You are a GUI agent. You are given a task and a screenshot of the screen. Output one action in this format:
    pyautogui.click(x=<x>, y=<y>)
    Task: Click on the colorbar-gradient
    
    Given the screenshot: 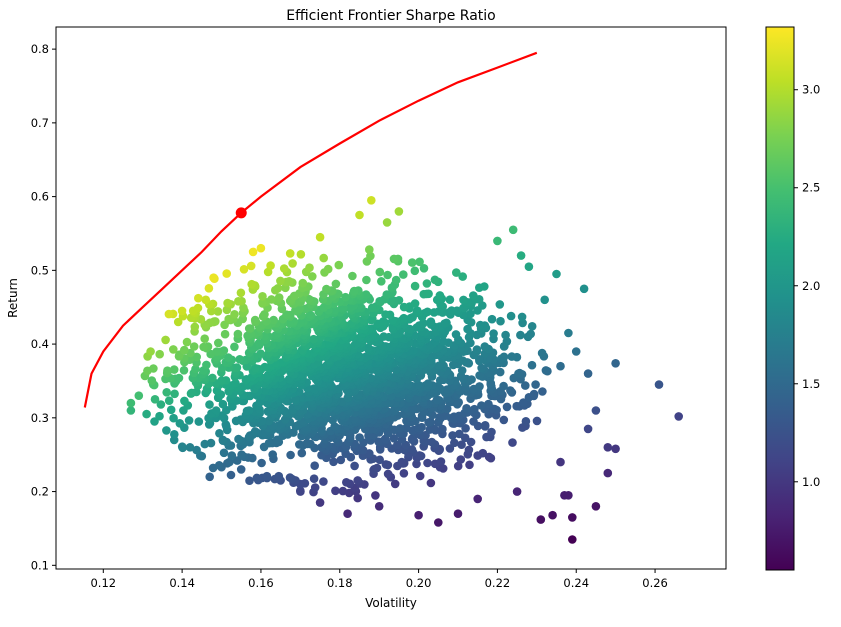 What is the action you would take?
    pyautogui.click(x=780, y=298)
    